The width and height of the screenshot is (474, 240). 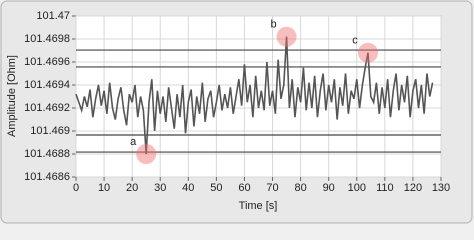 I want to click on x-tick-label: 130, so click(x=441, y=188).